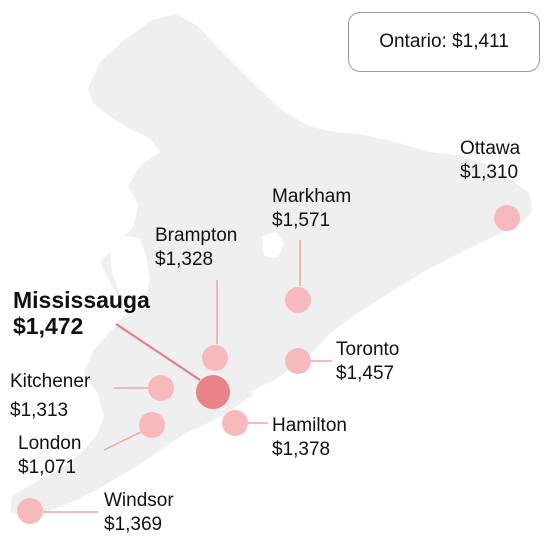 The width and height of the screenshot is (550, 544). I want to click on city-value: $1,328, so click(184, 259).